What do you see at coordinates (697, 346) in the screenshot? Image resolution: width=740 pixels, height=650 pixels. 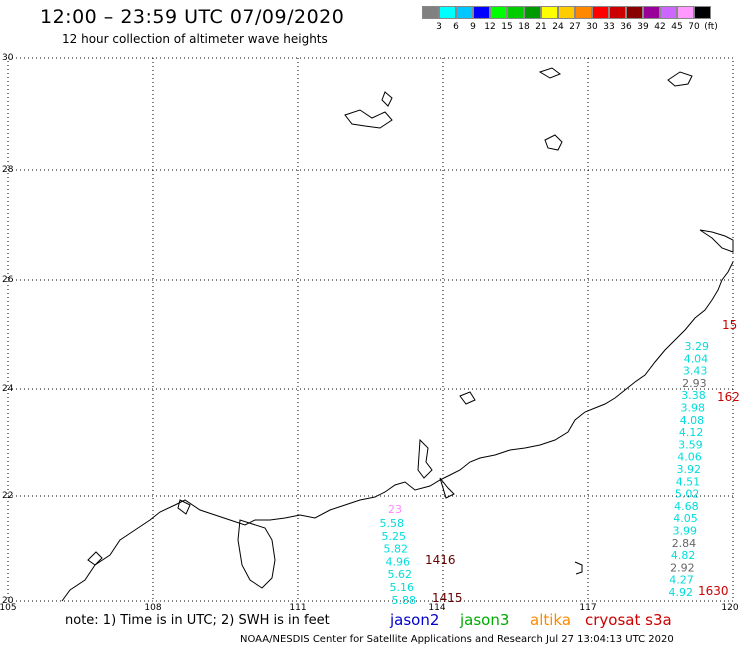 I see `wave-height-value: 3.29` at bounding box center [697, 346].